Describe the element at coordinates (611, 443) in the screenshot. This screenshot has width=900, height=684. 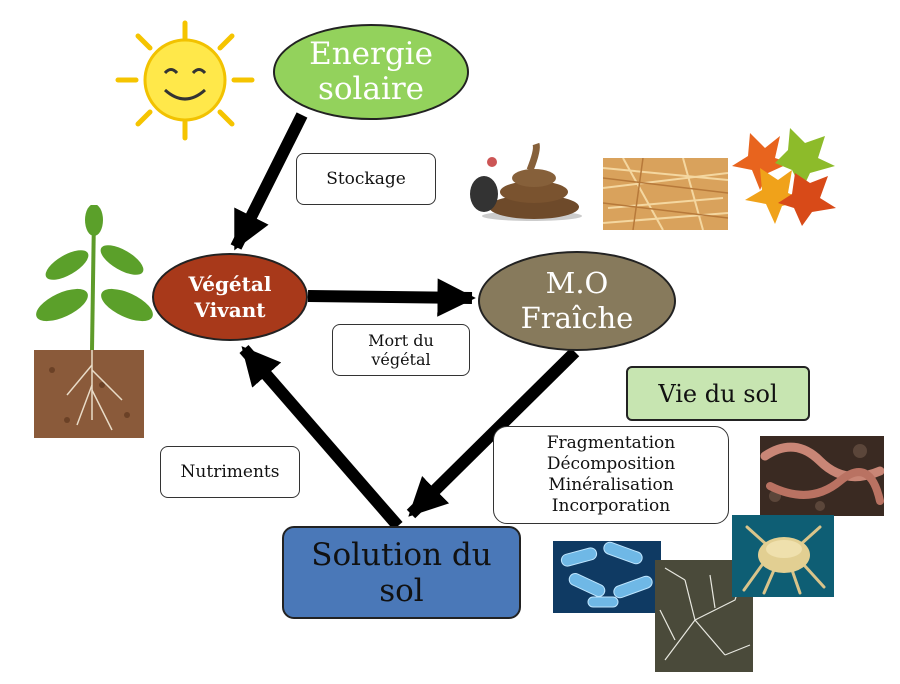
I see `process-item: Fragmentation` at that location.